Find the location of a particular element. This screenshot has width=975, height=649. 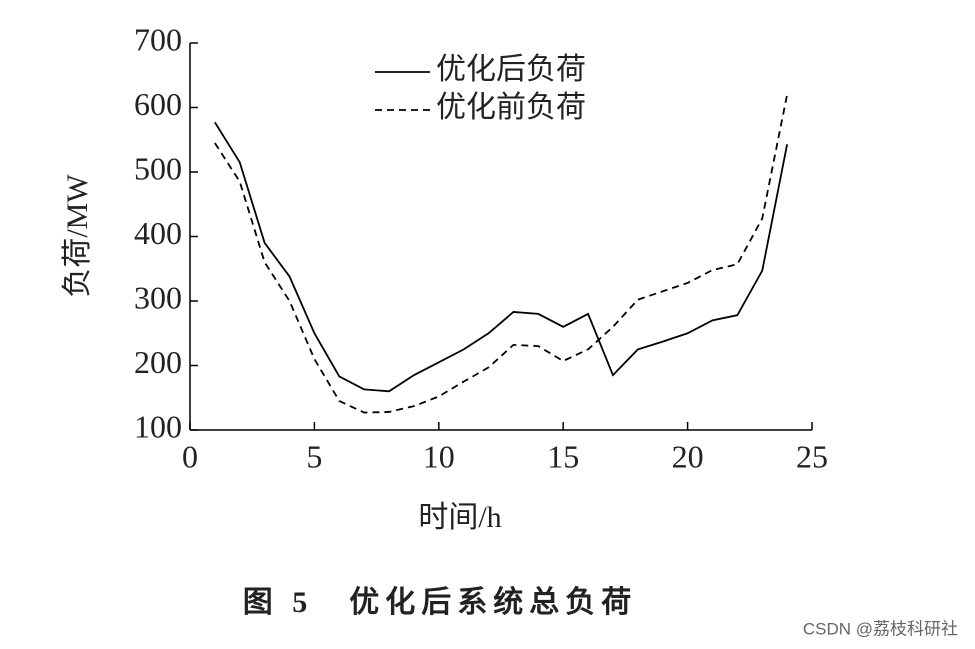

x-tick-label: 5 is located at coordinates (314, 456).